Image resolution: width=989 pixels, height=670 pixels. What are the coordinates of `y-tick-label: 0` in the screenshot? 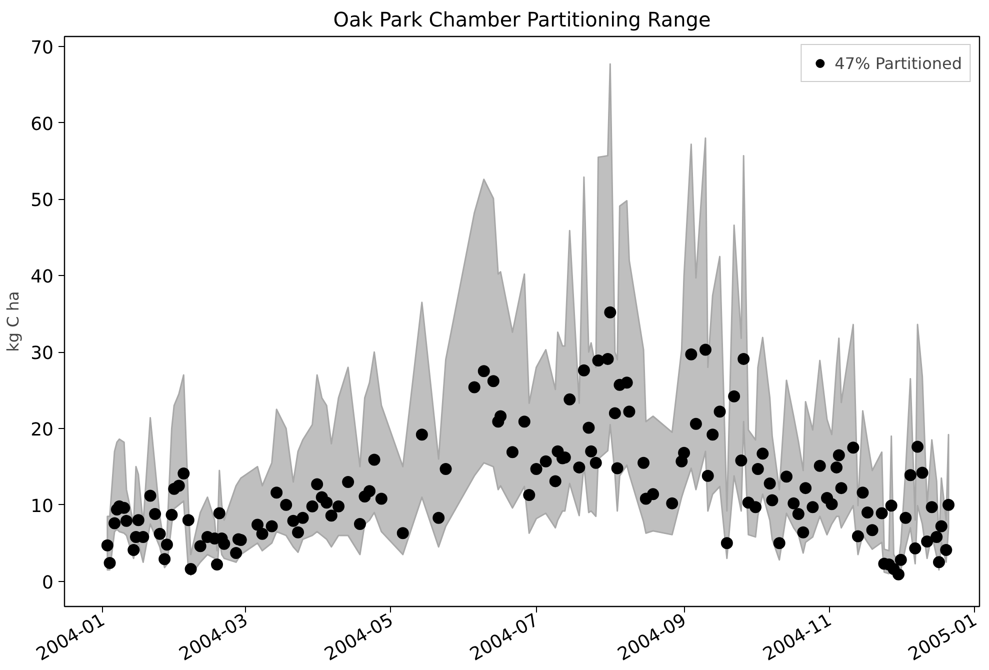 It's located at (48, 583).